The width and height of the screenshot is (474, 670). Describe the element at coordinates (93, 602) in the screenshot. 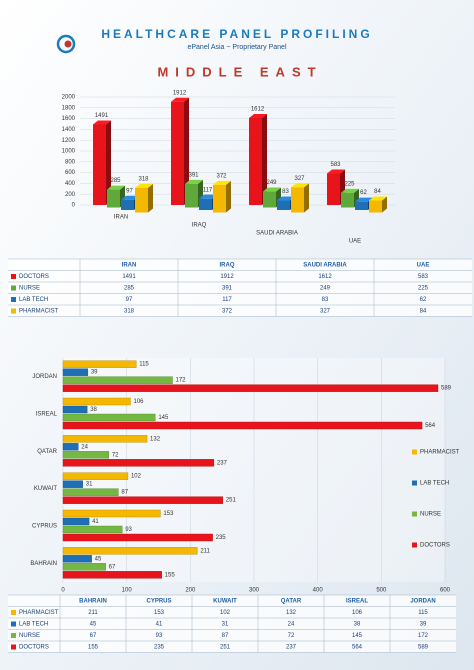

I see `table-header: BAHRAIN` at that location.